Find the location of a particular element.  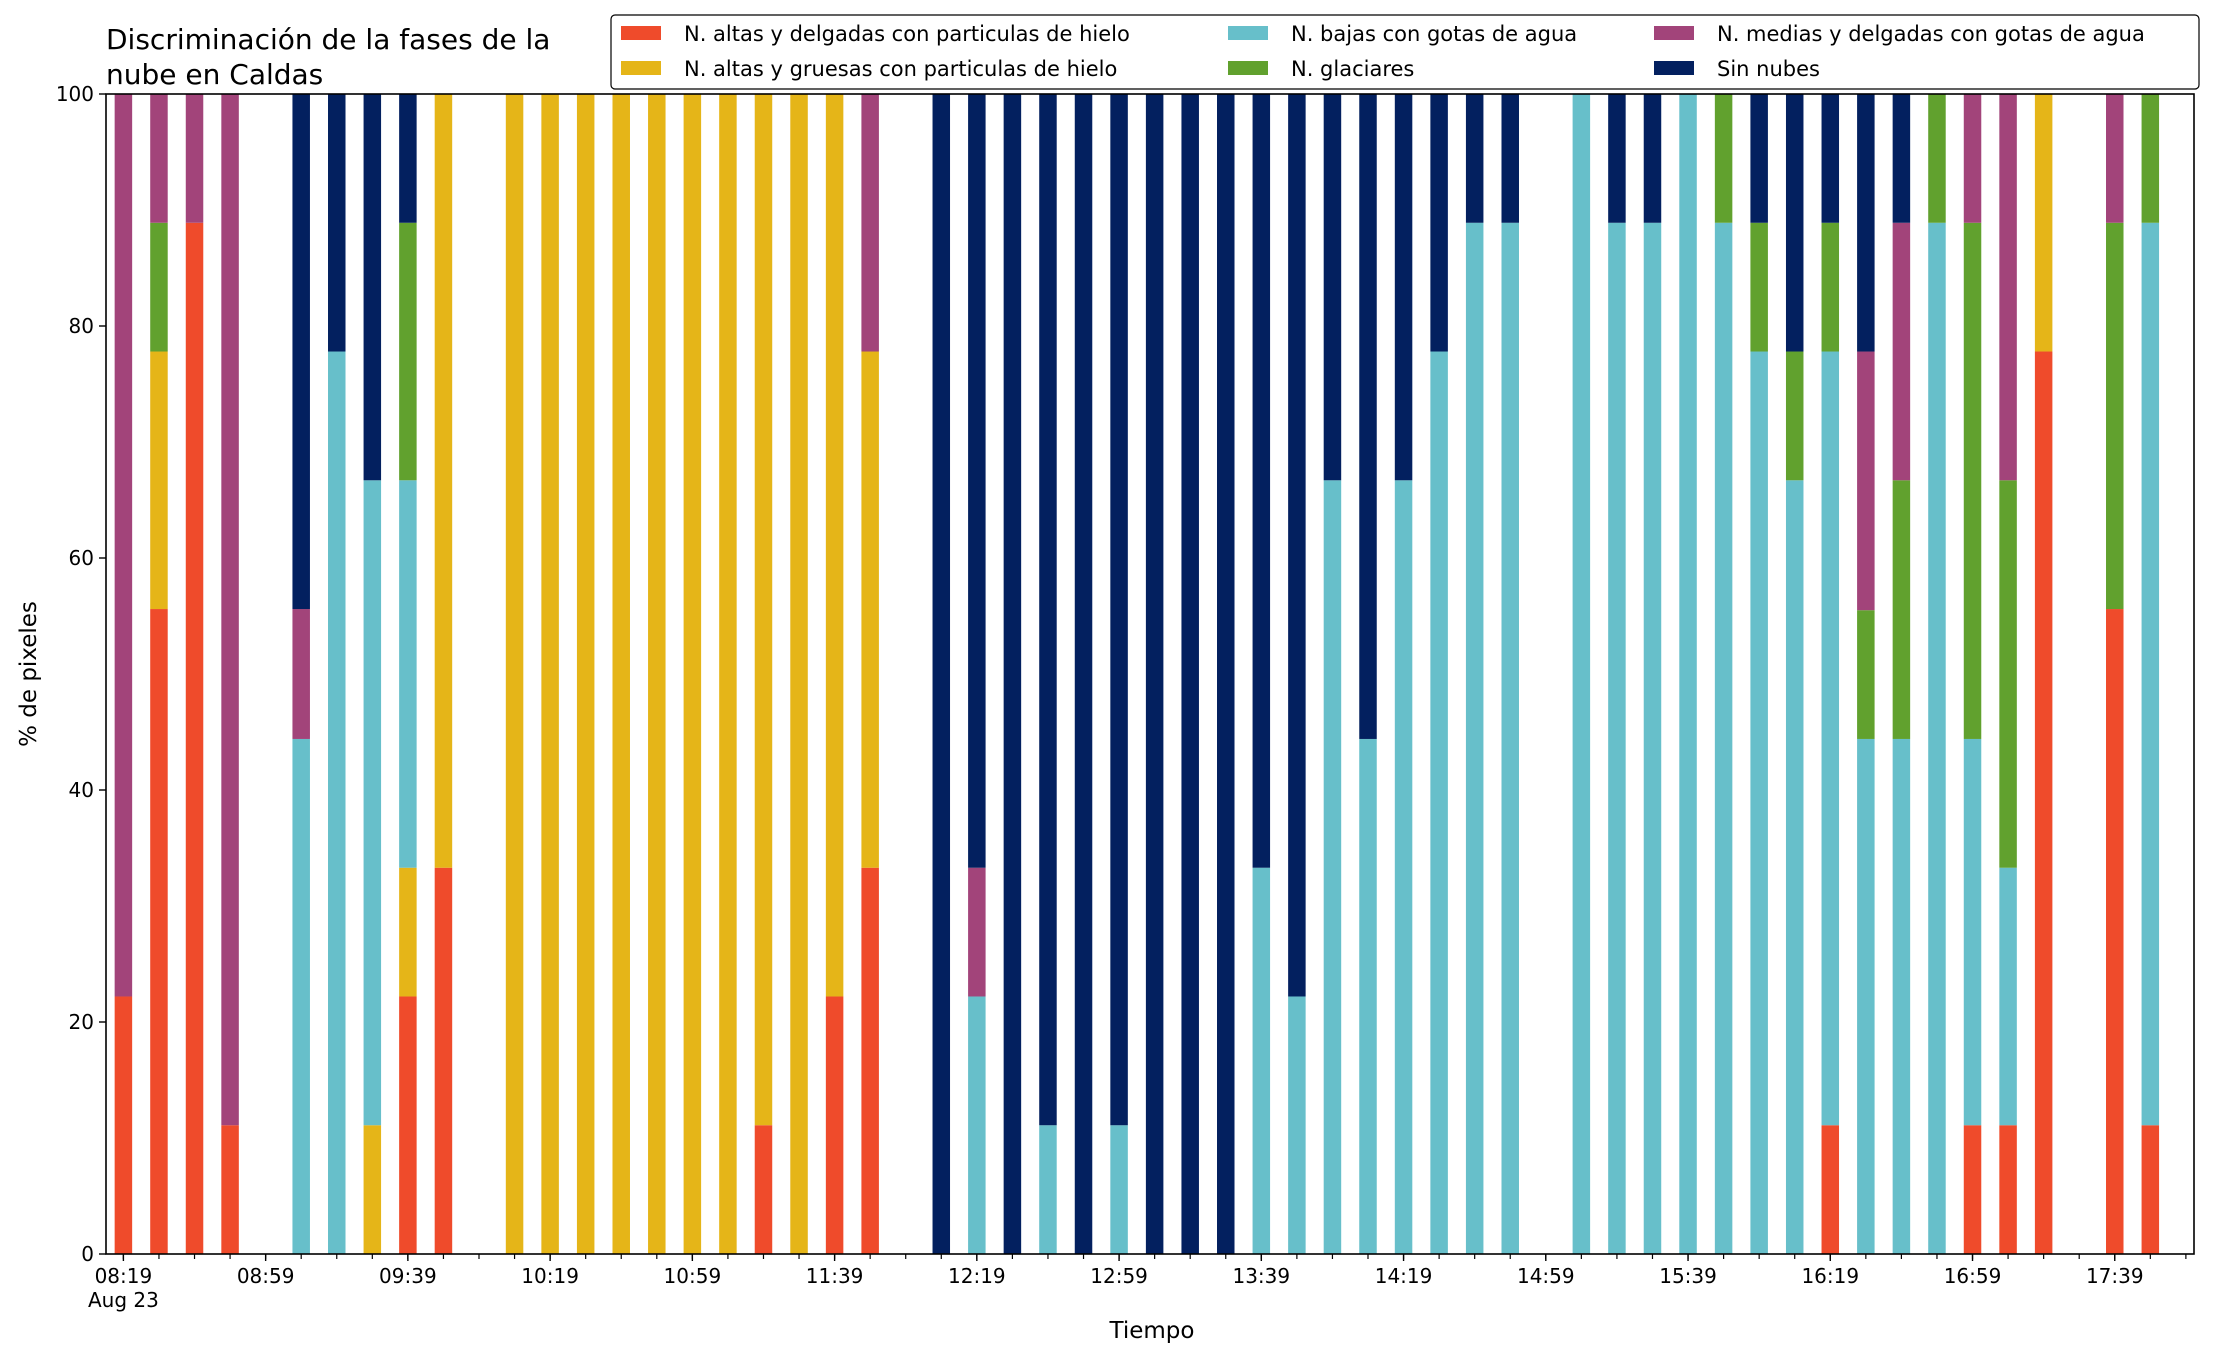

x-axis-label: Tiempo is located at coordinates (1152, 1331).